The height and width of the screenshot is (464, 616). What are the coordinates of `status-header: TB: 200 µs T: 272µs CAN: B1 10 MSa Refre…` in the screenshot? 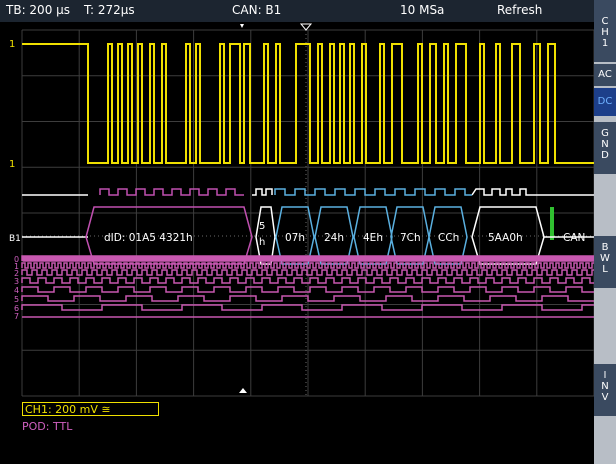 It's located at (297, 11).